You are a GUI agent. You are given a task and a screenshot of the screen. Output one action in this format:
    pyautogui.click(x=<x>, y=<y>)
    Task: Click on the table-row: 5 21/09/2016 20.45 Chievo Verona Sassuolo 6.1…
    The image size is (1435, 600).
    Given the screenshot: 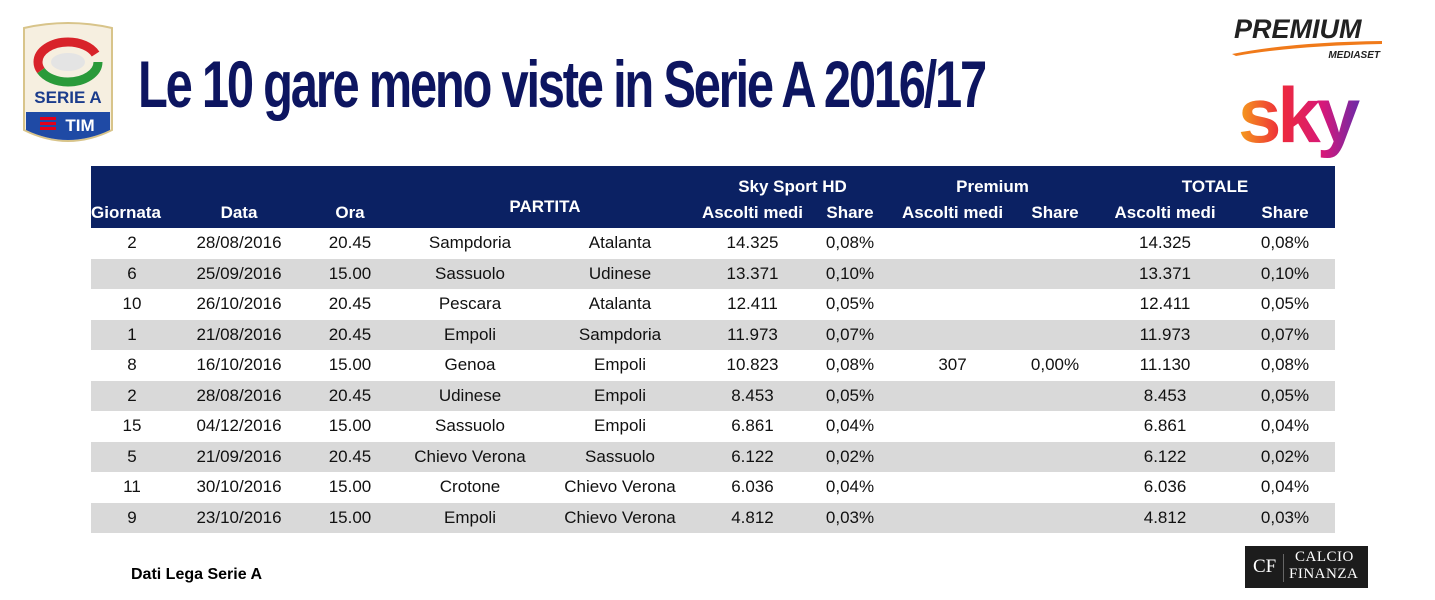 What is the action you would take?
    pyautogui.click(x=713, y=456)
    